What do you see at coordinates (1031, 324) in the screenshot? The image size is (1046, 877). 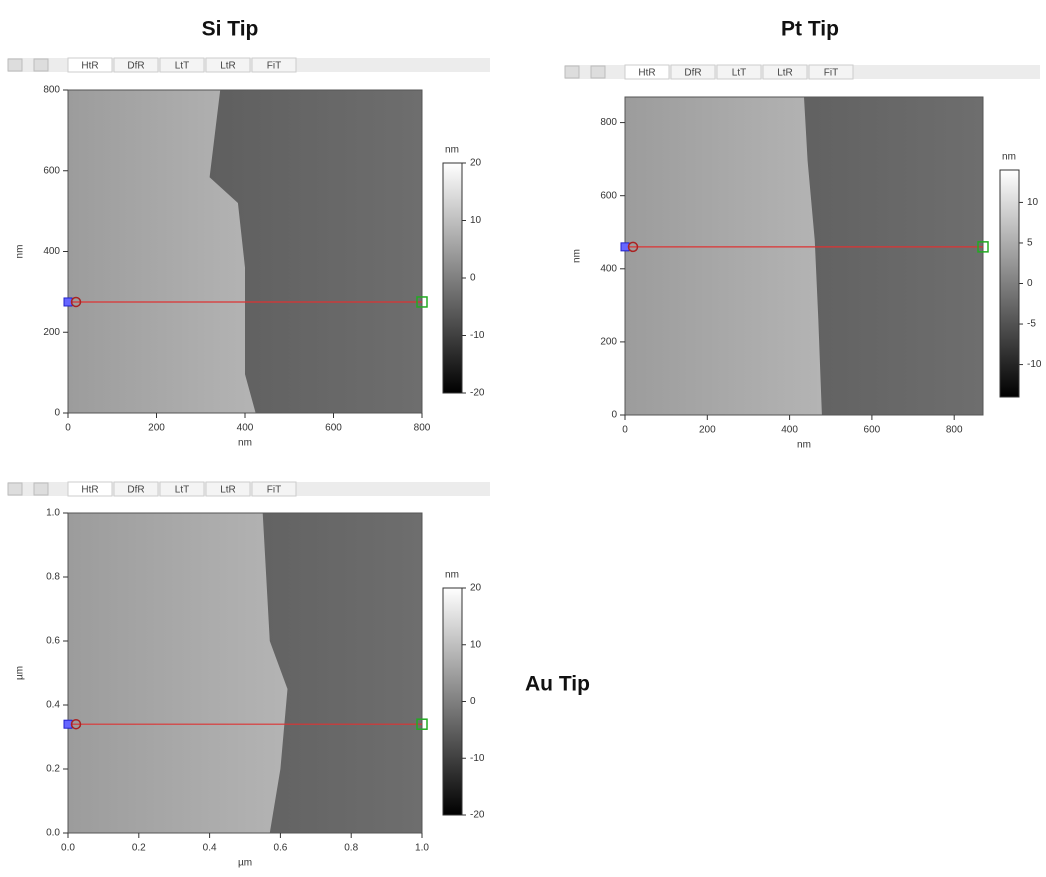 I see `colorbar-tick-label: -5` at bounding box center [1031, 324].